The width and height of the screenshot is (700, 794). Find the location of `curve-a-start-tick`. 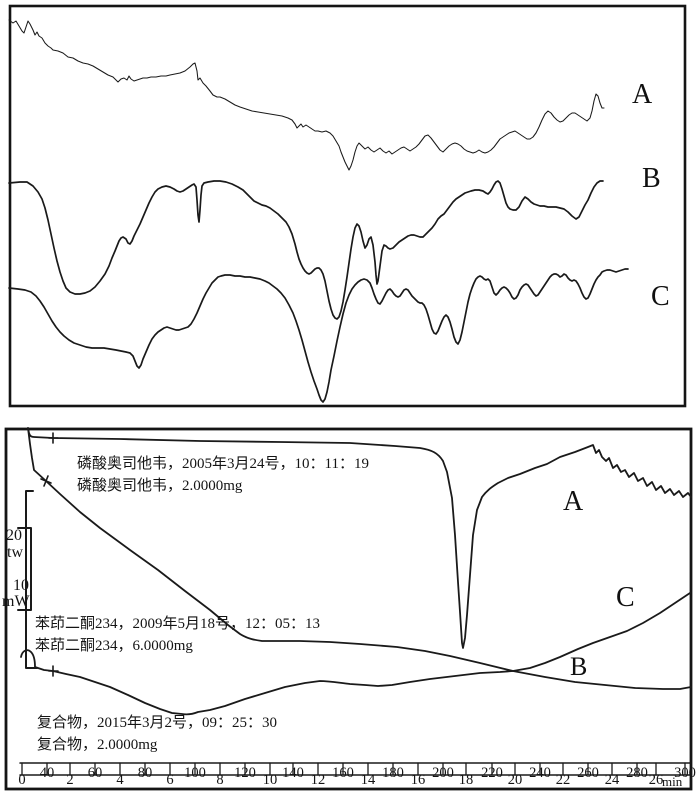

curve-a-start-tick is located at coordinates (53, 438).